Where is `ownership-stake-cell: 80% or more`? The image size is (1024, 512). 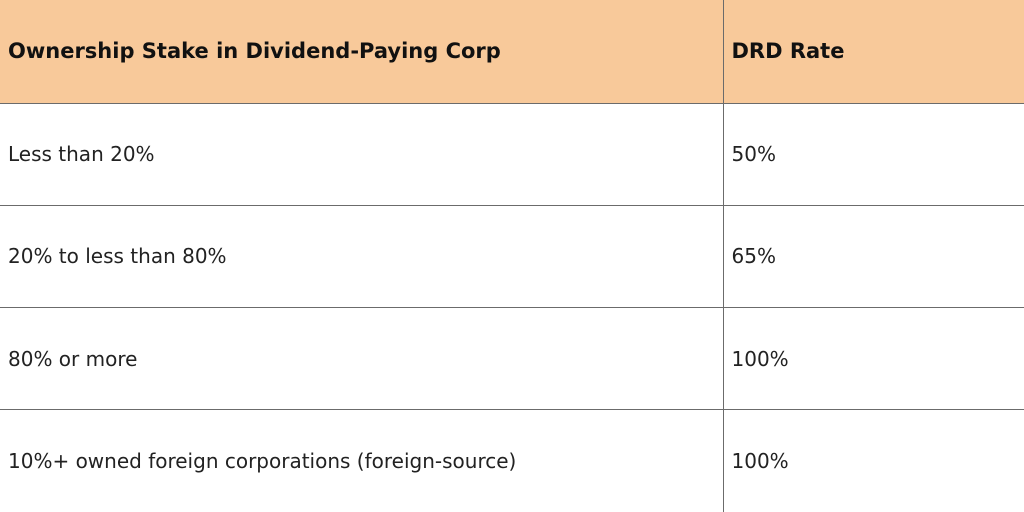
ownership-stake-cell: 80% or more is located at coordinates (362, 358).